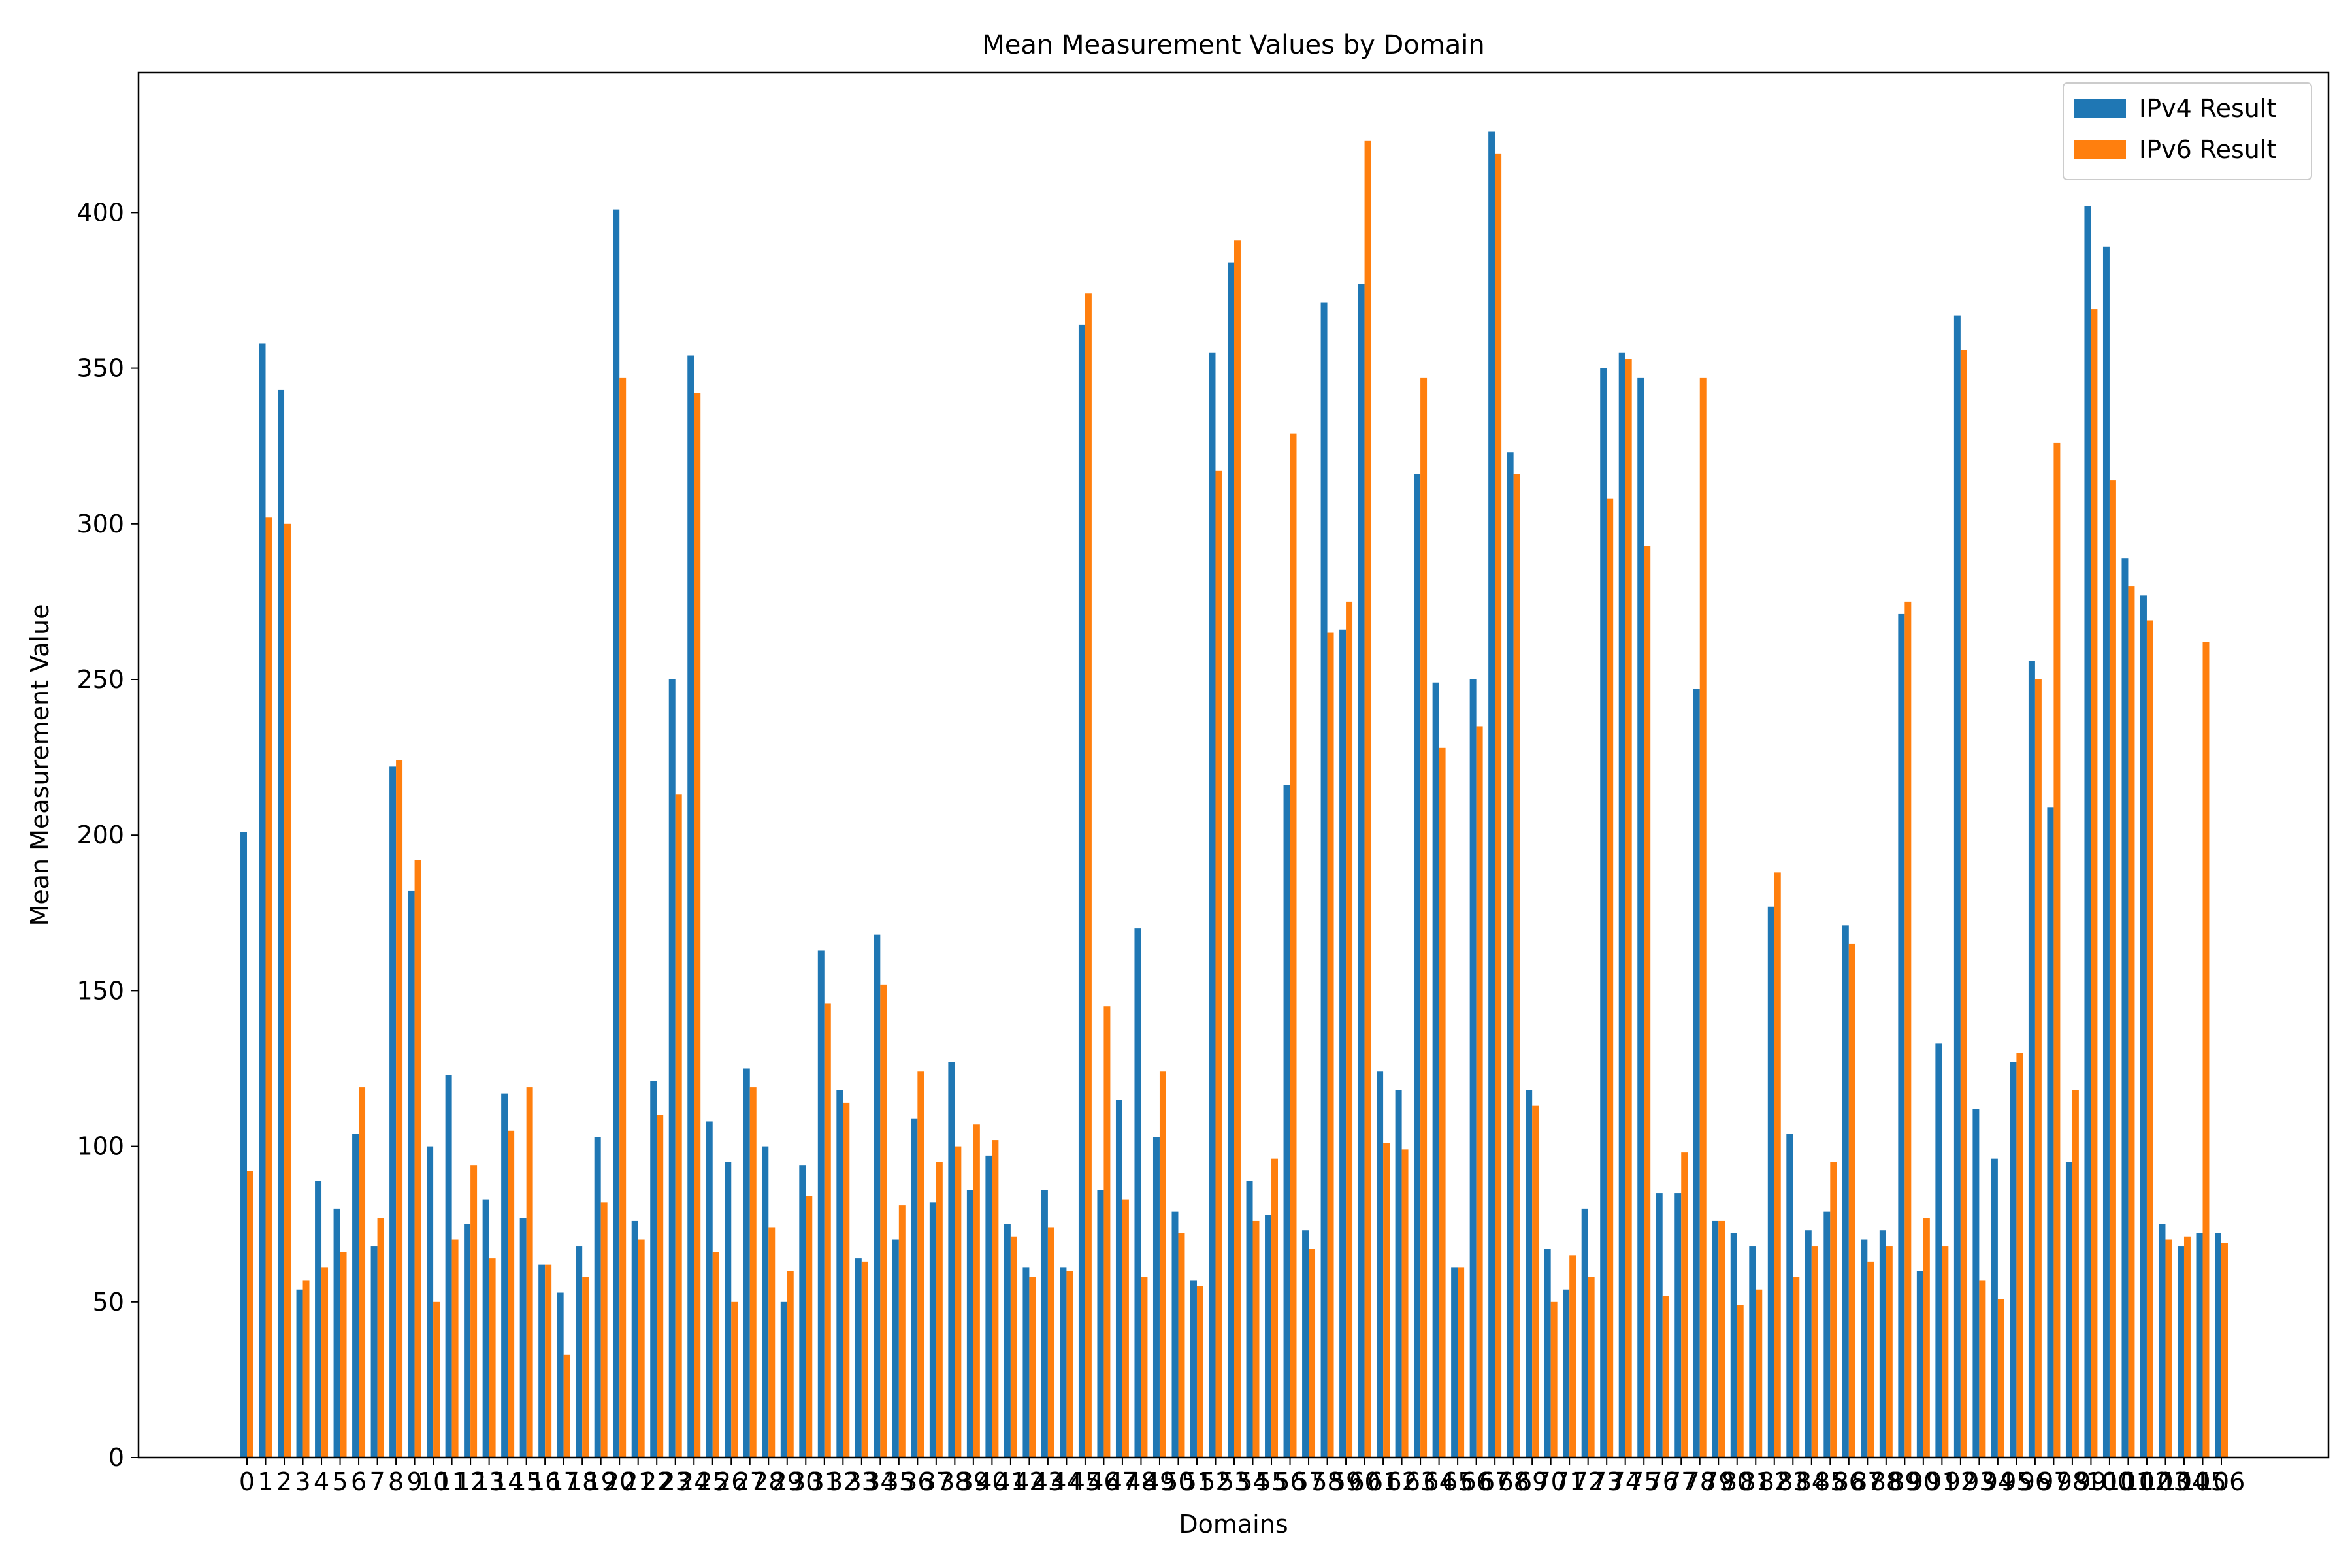  Describe the element at coordinates (712, 1481) in the screenshot. I see `x-tick-label-25: 25` at that location.